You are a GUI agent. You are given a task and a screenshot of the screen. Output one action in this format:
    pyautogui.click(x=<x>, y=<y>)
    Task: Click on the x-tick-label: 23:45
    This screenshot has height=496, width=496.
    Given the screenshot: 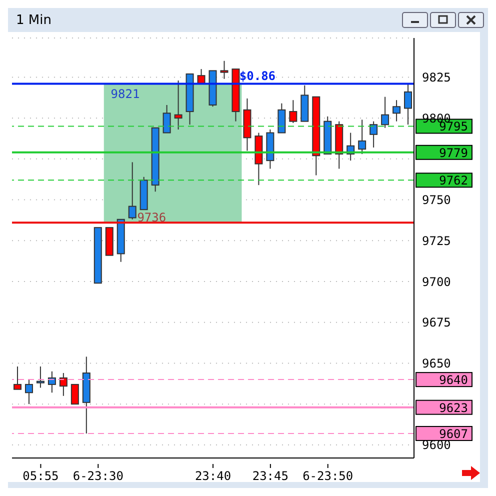 What is the action you would take?
    pyautogui.click(x=270, y=476)
    